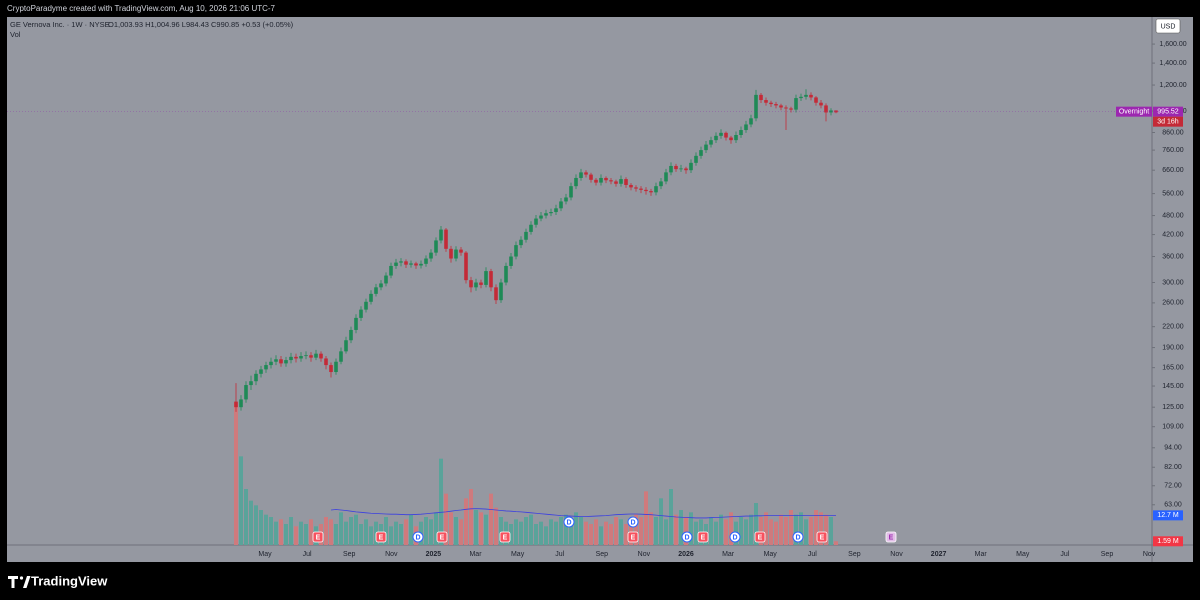 This screenshot has width=1200, height=600. I want to click on price-tag-value: 995.52, so click(1168, 112).